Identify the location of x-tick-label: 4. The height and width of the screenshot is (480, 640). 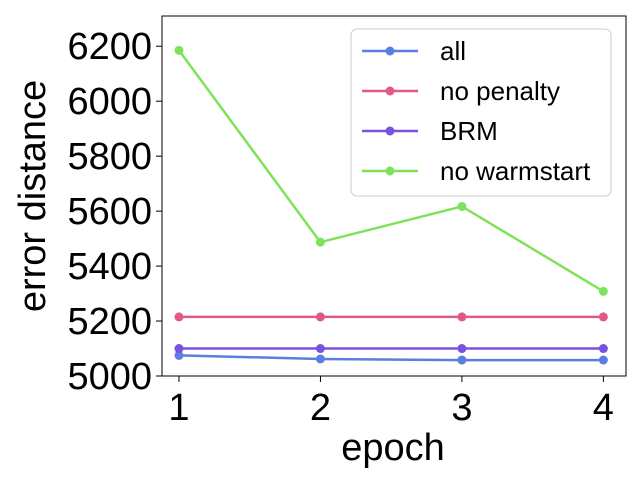
(603, 408).